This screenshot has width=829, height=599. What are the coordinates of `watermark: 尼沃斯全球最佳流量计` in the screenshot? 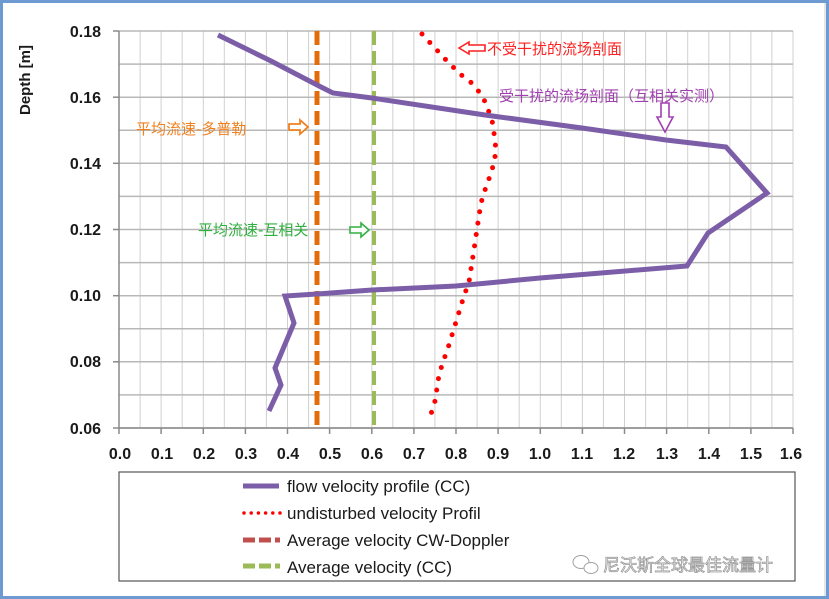 It's located at (672, 565).